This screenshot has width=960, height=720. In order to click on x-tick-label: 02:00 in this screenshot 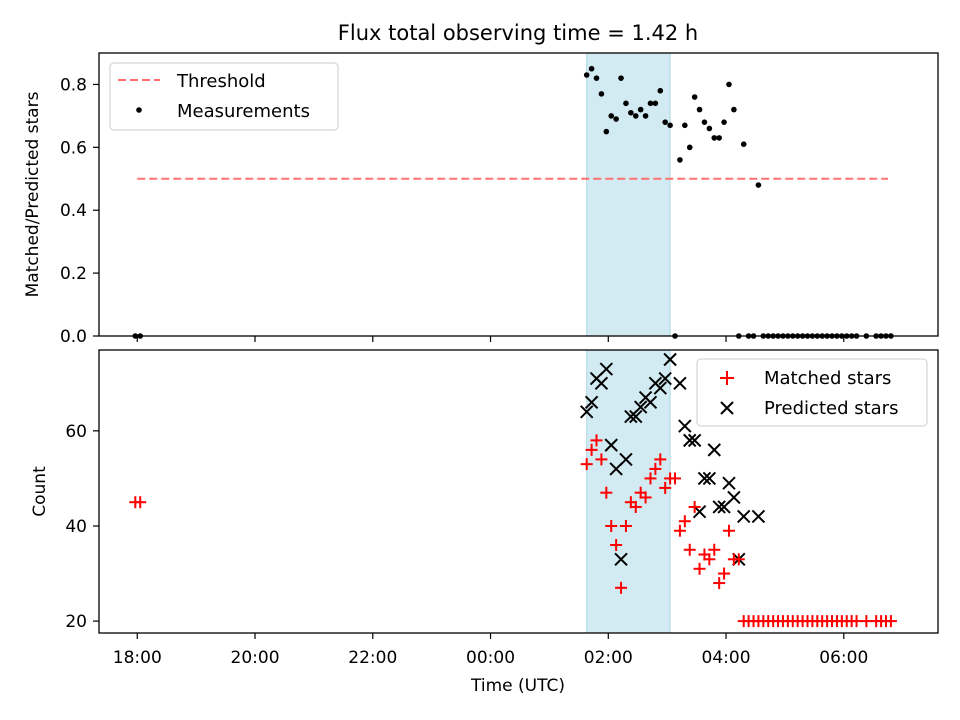, I will do `click(608, 658)`.